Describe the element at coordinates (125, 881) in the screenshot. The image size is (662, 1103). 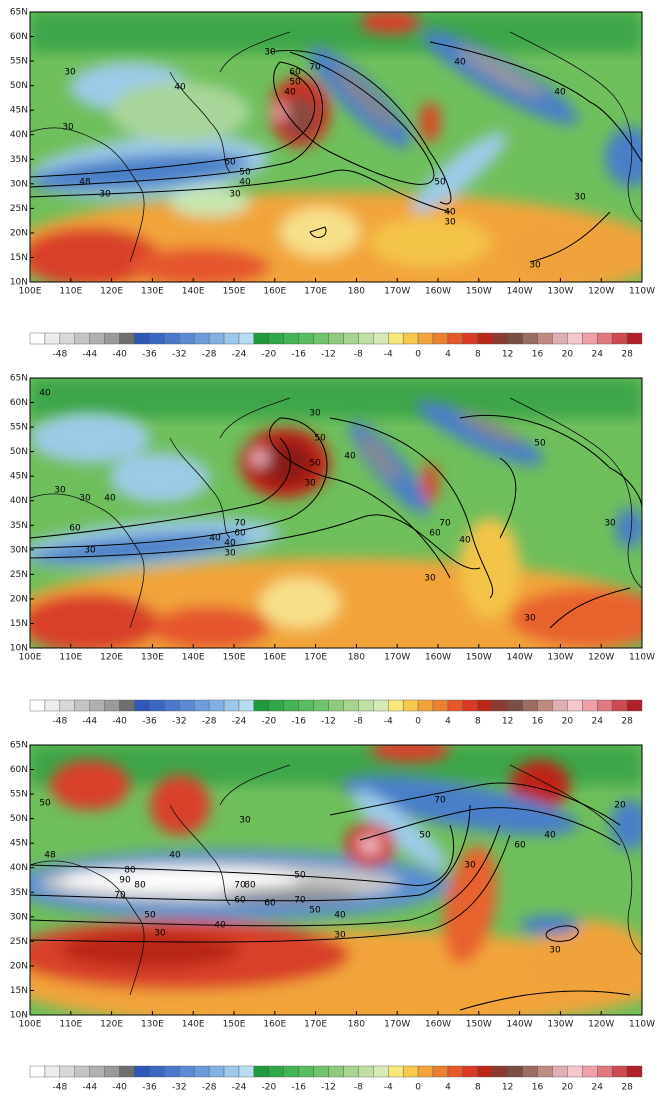
I see `contour-label: 90` at that location.